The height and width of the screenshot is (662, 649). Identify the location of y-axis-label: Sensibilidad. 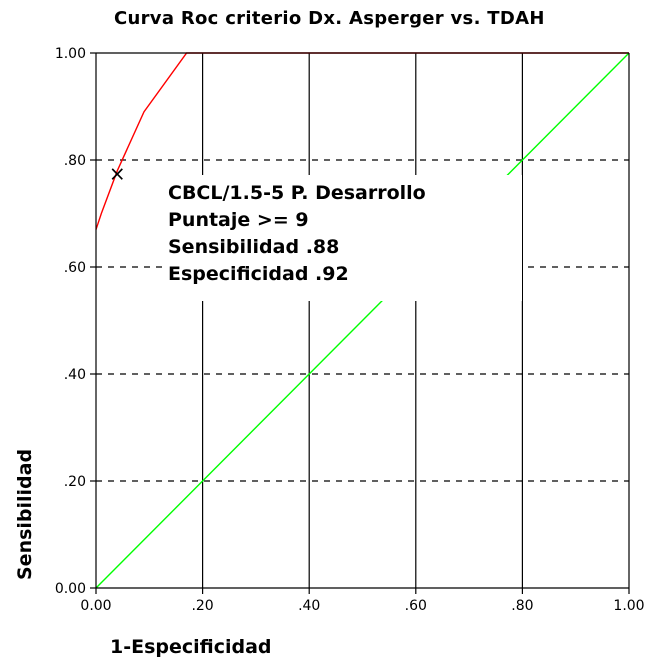
(25, 514).